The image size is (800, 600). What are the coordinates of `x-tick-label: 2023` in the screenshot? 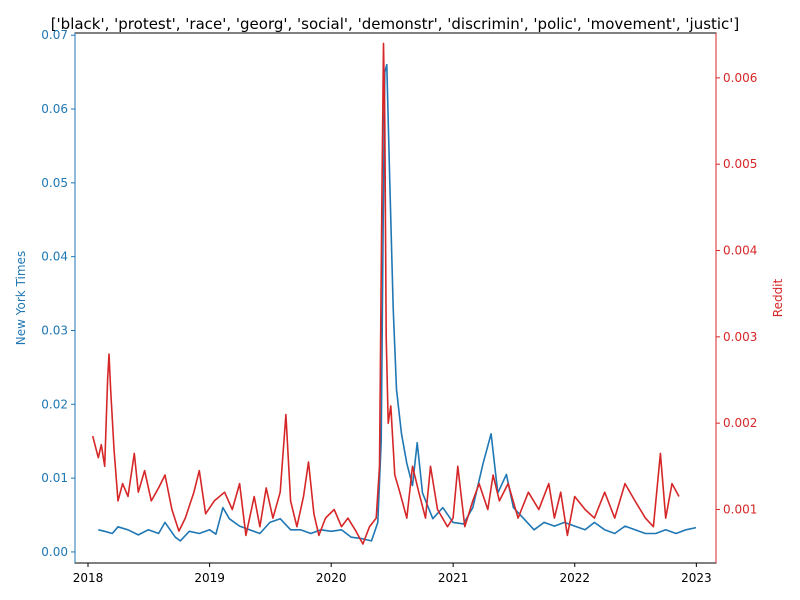 It's located at (696, 578).